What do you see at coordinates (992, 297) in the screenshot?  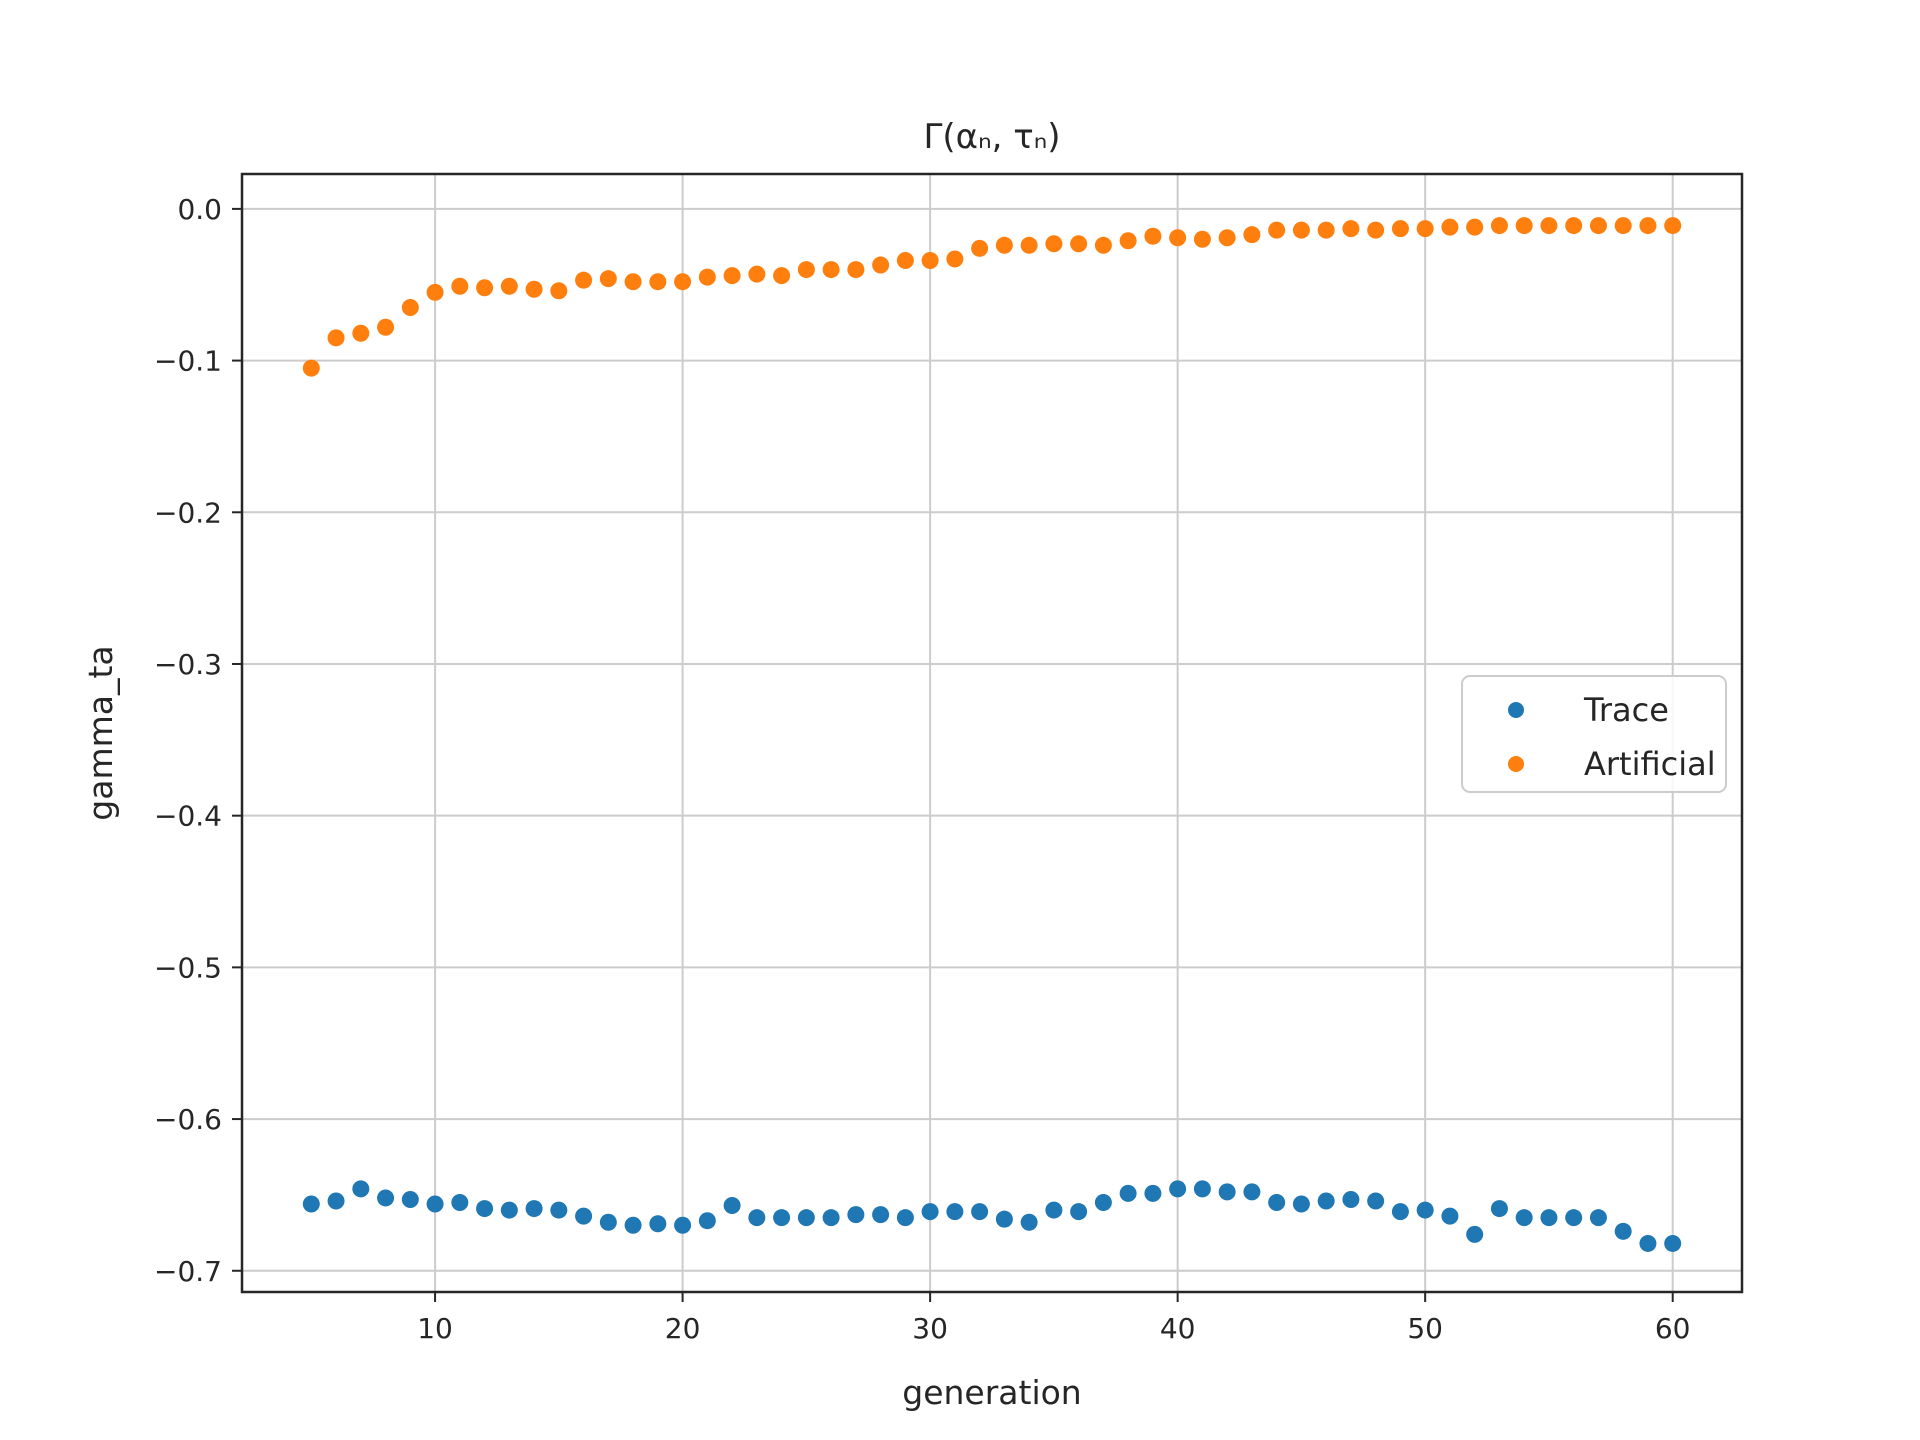 I see `series-artificial` at bounding box center [992, 297].